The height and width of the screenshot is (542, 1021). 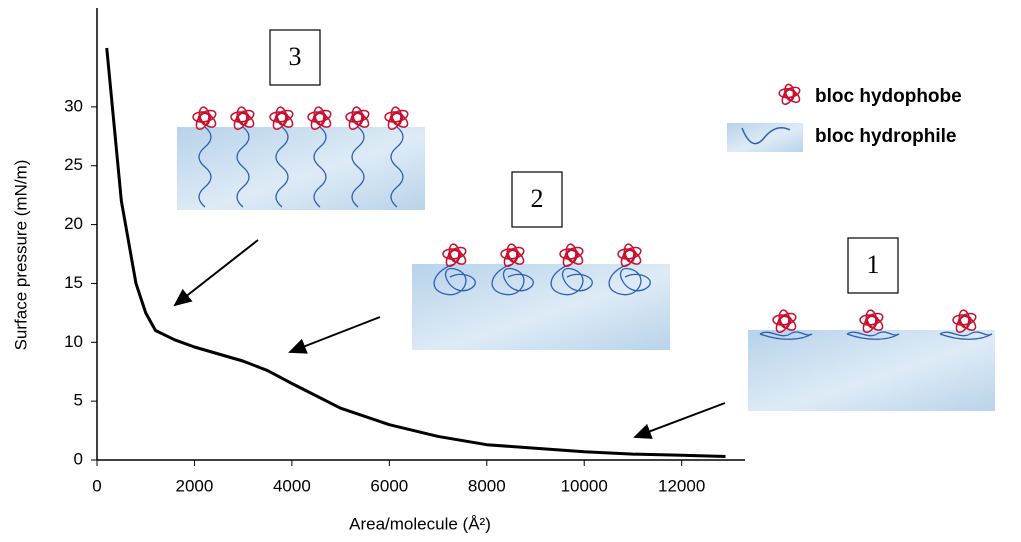 I want to click on state-label: 1, so click(x=873, y=264).